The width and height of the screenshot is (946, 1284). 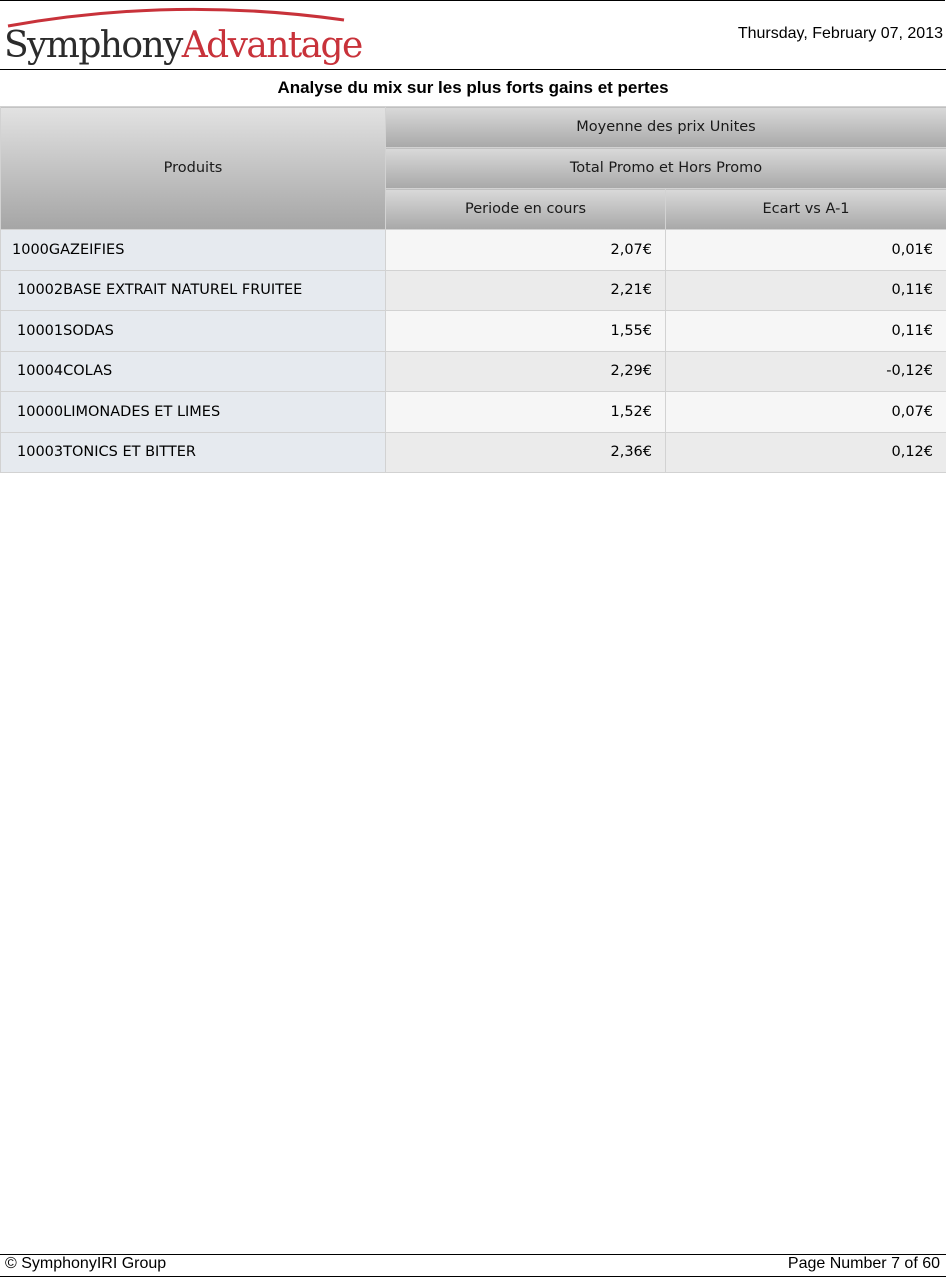 What do you see at coordinates (193, 250) in the screenshot?
I see `product-cell: 1000GAZEIFIES` at bounding box center [193, 250].